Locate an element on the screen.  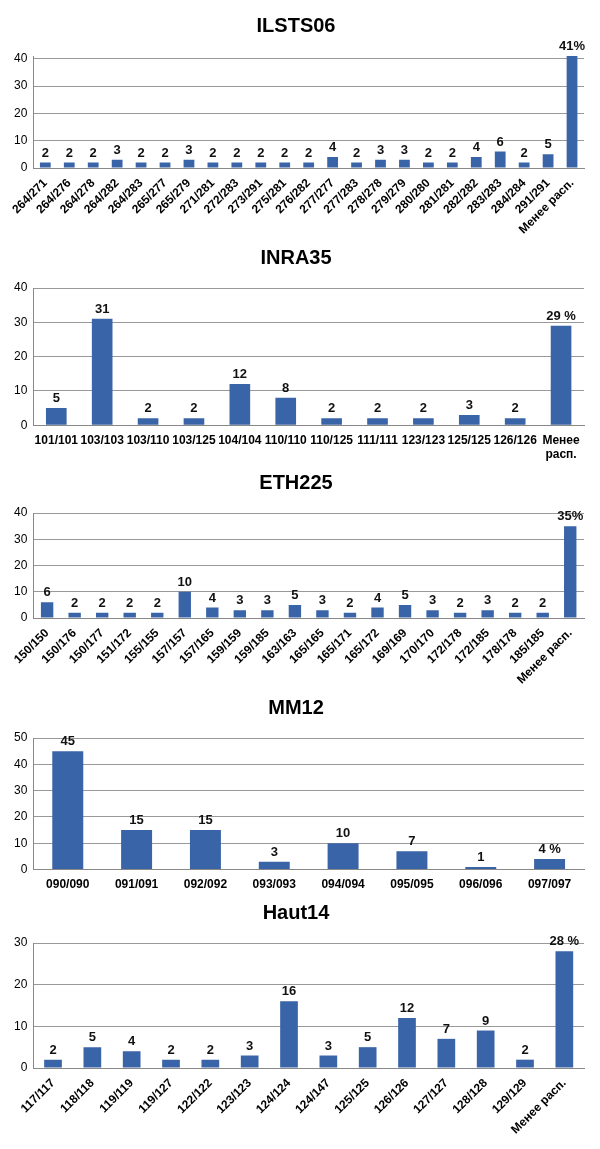
x-tick-label: 101/101 is located at coordinates (56, 439).